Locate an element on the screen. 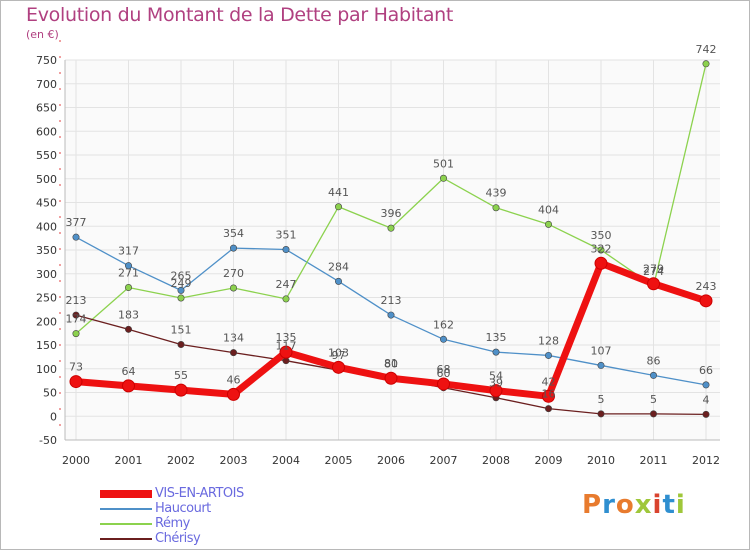 The height and width of the screenshot is (550, 750). data-label-remy: 247 is located at coordinates (286, 284).